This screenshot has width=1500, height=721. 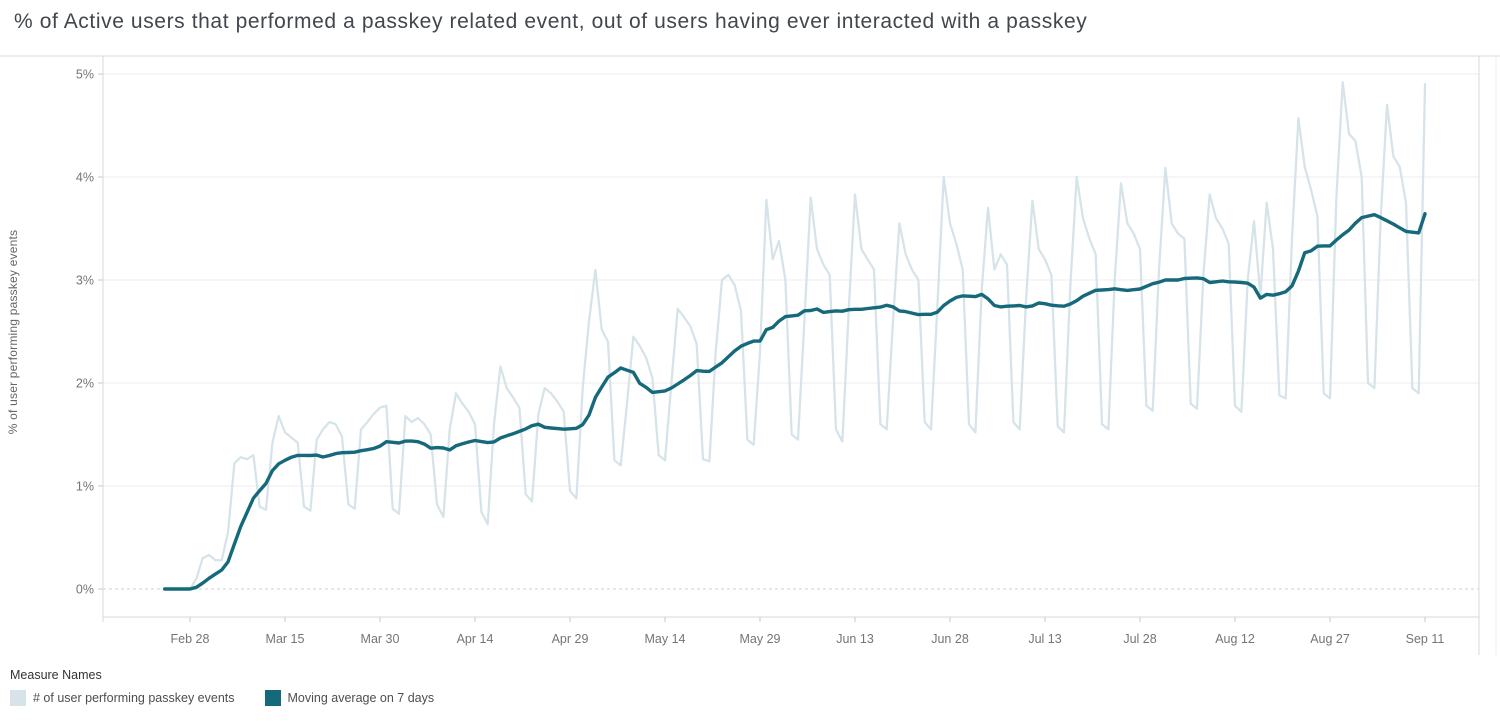 I want to click on daily-series-swatch, so click(x=18, y=698).